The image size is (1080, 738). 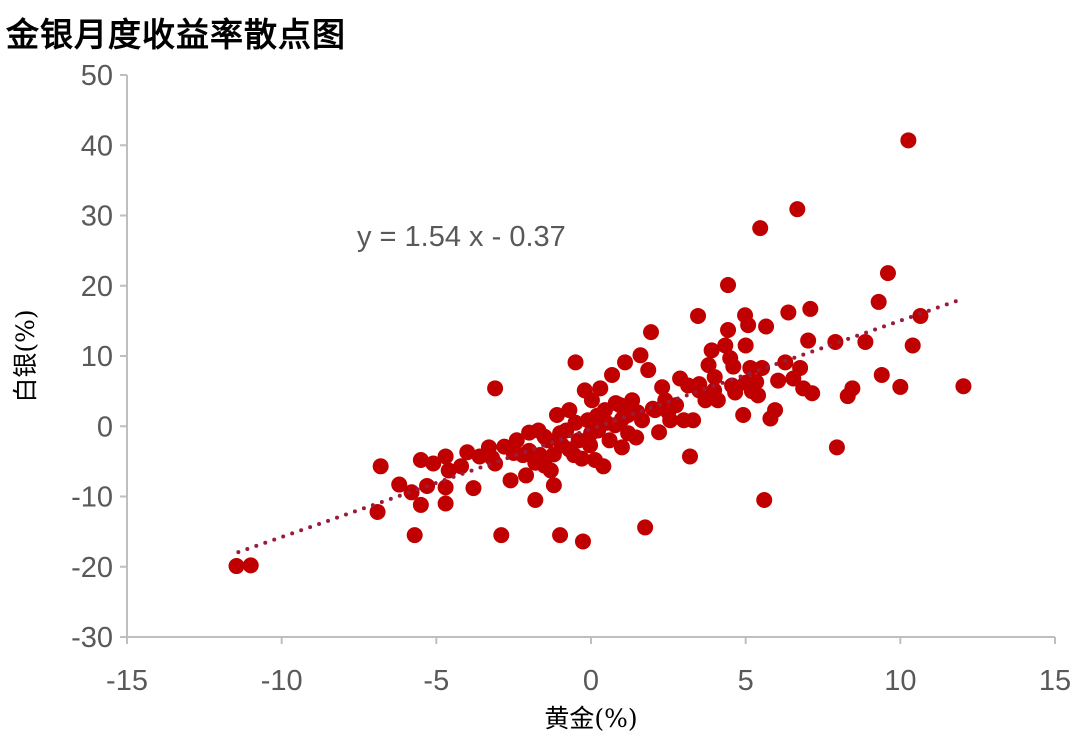 I want to click on x-tick-label: -15, so click(x=127, y=681).